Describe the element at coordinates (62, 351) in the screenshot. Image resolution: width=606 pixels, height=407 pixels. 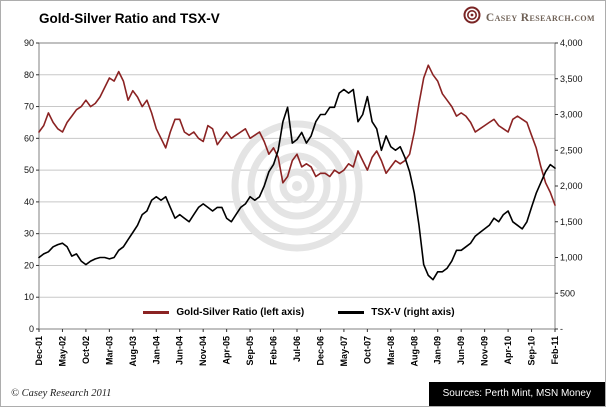
I see `svg-text: May-02` at that location.